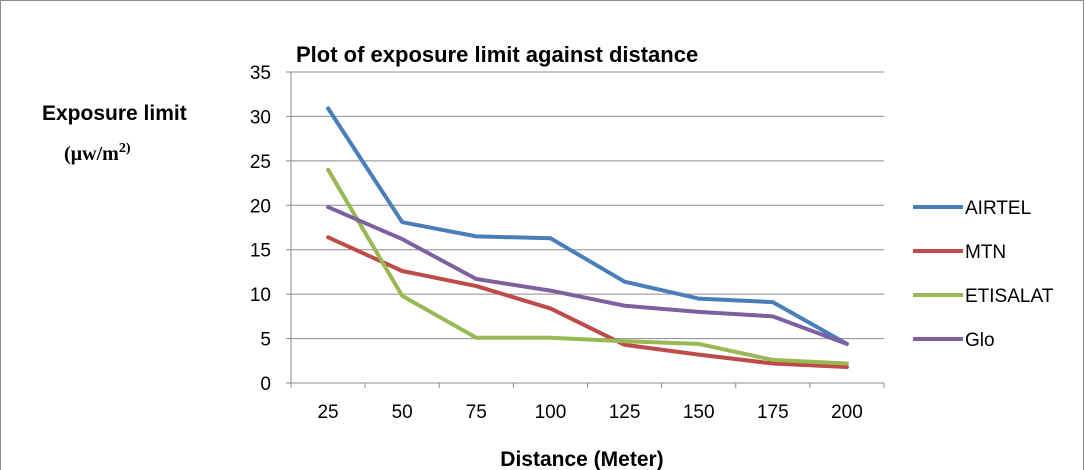  Describe the element at coordinates (998, 208) in the screenshot. I see `legend-label-airtel: AIRTEL` at that location.